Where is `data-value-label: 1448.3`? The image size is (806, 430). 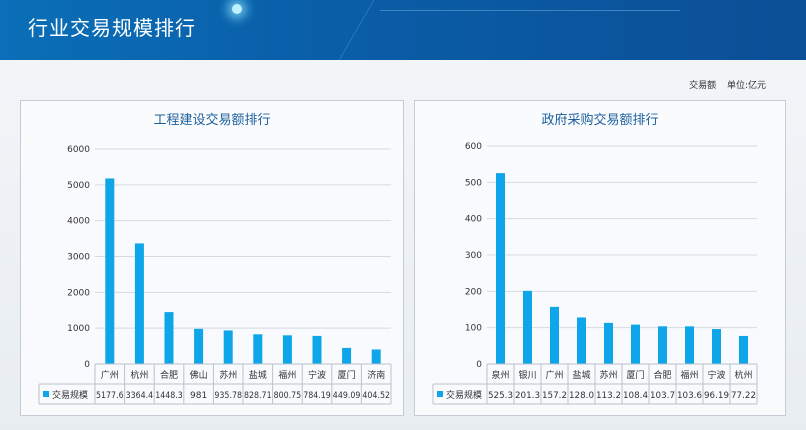
data-value-label: 1448.3 is located at coordinates (169, 396).